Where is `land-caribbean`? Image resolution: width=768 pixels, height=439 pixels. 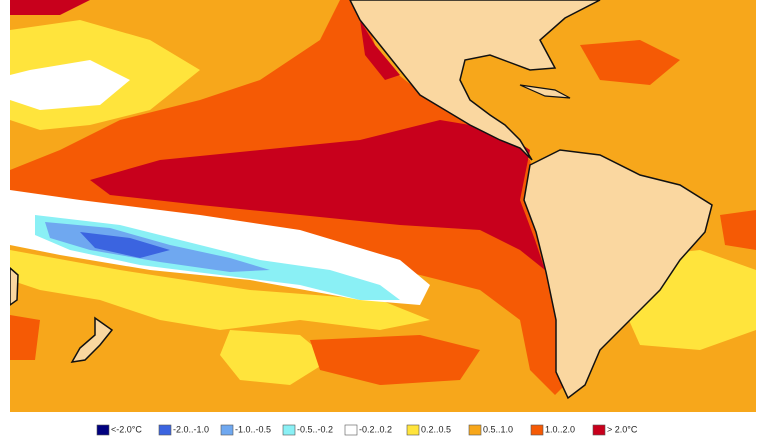 land-caribbean is located at coordinates (545, 91).